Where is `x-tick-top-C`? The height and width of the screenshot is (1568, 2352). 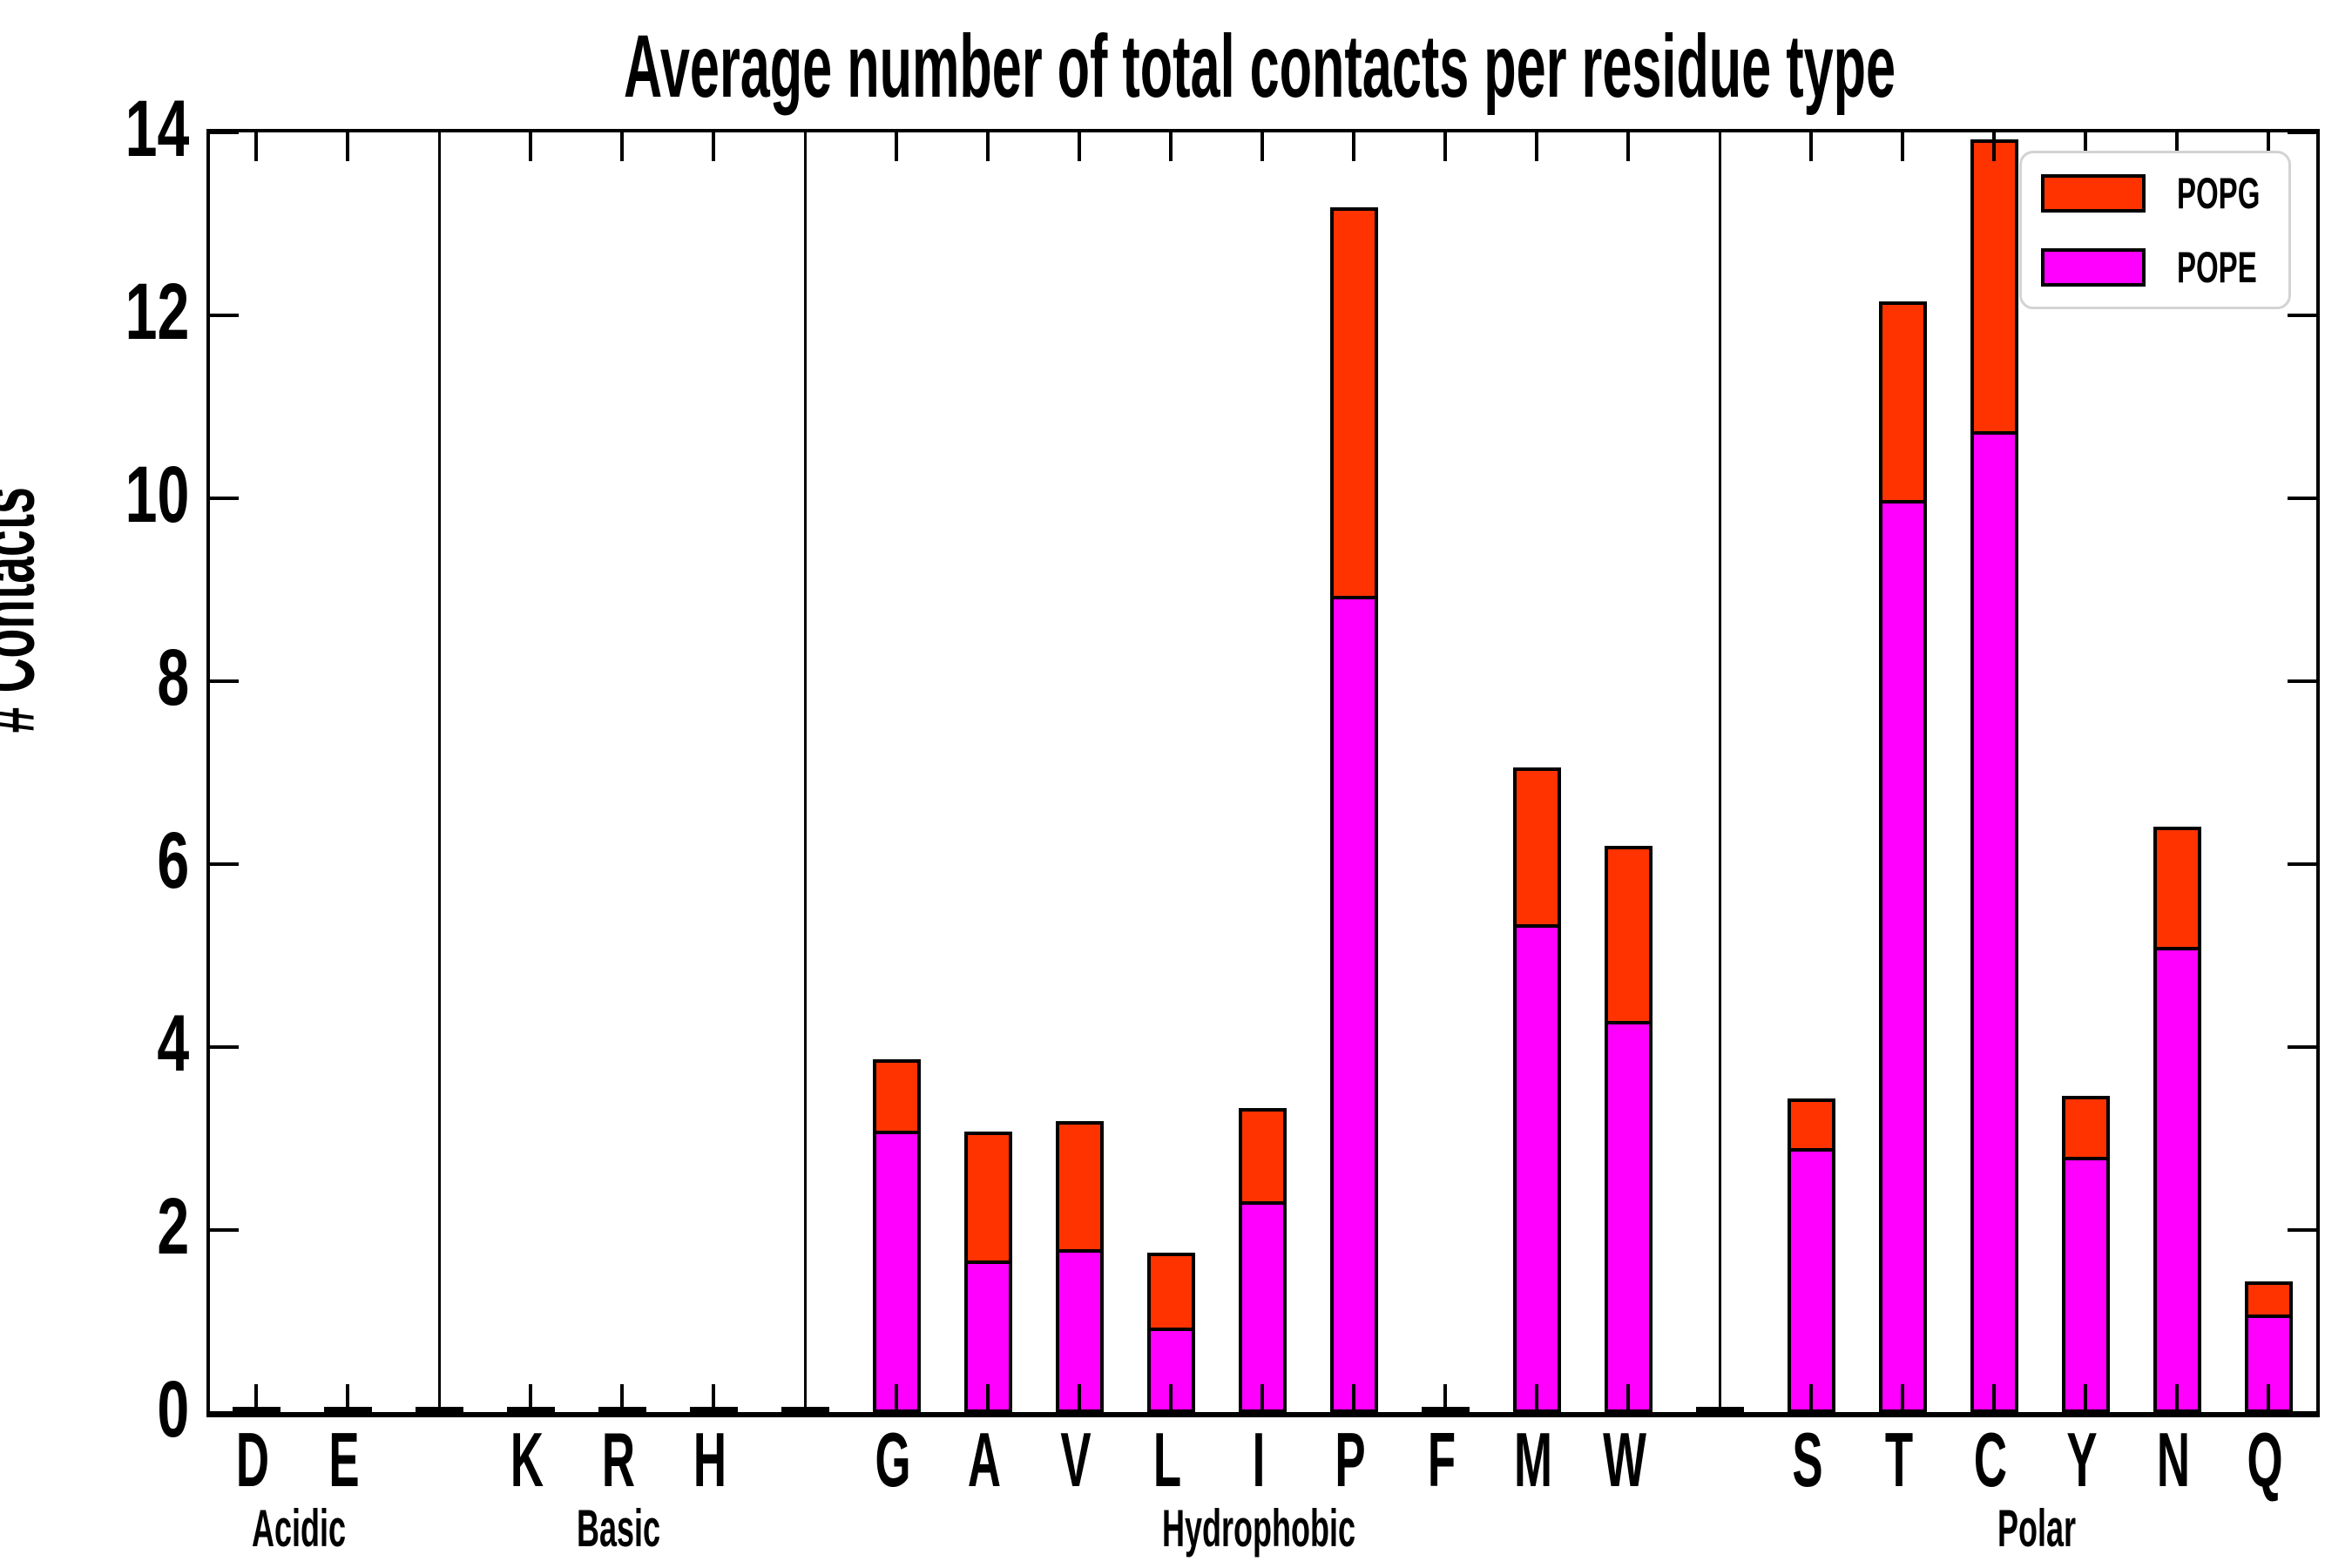
x-tick-top-C is located at coordinates (1994, 146).